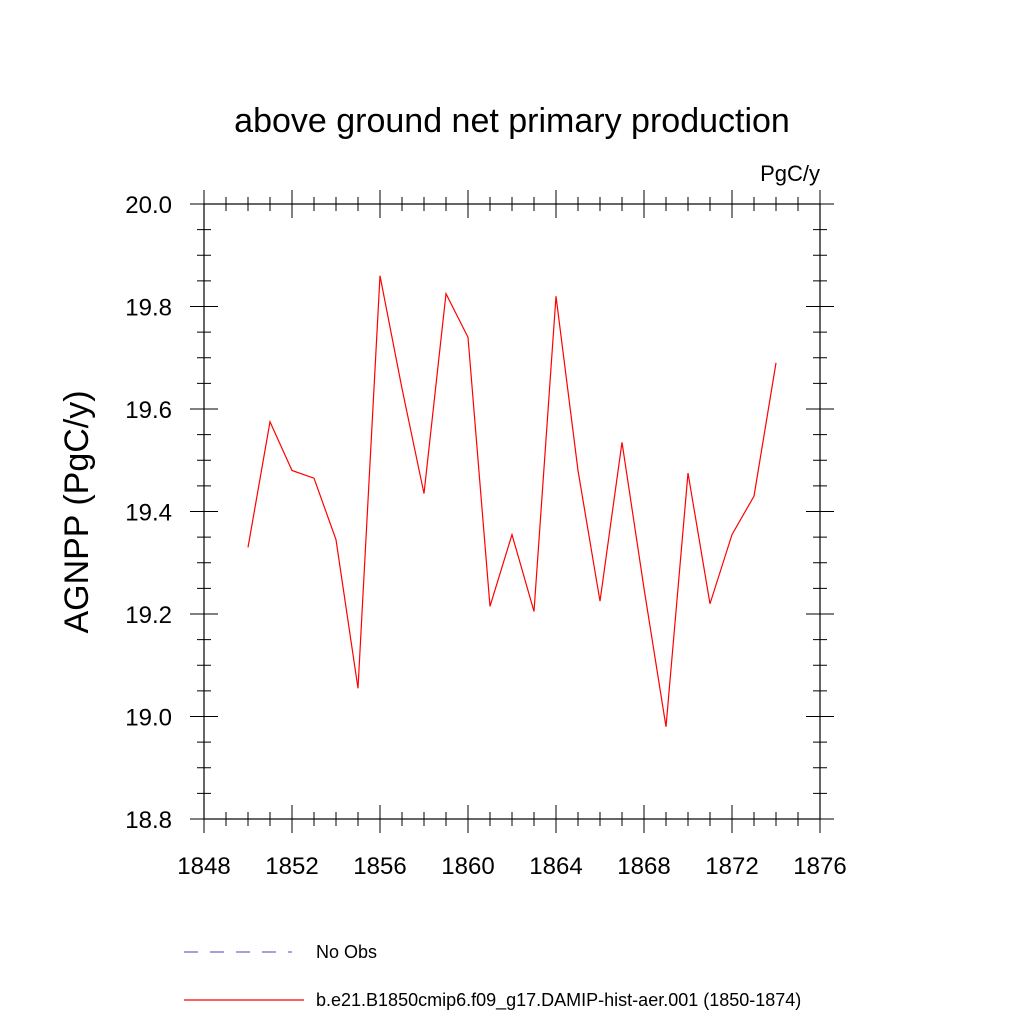 The image size is (1024, 1024). What do you see at coordinates (731, 866) in the screenshot?
I see `x-tick-label: 1872` at bounding box center [731, 866].